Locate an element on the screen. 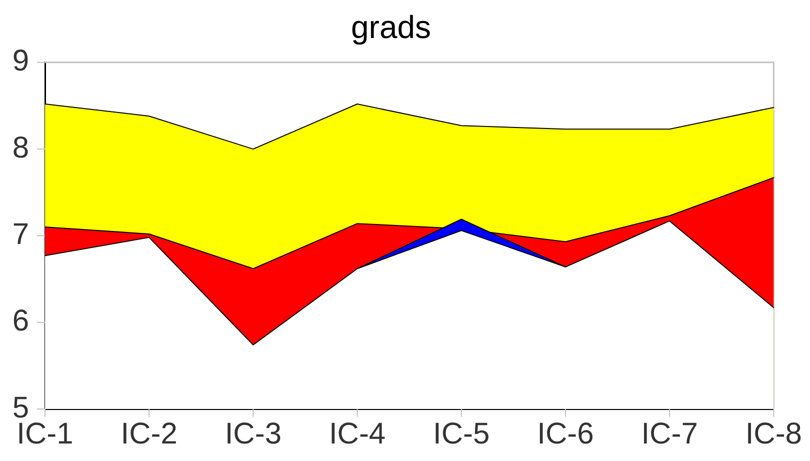 This screenshot has height=461, width=810. x-tick-label: IC-2 is located at coordinates (149, 433).